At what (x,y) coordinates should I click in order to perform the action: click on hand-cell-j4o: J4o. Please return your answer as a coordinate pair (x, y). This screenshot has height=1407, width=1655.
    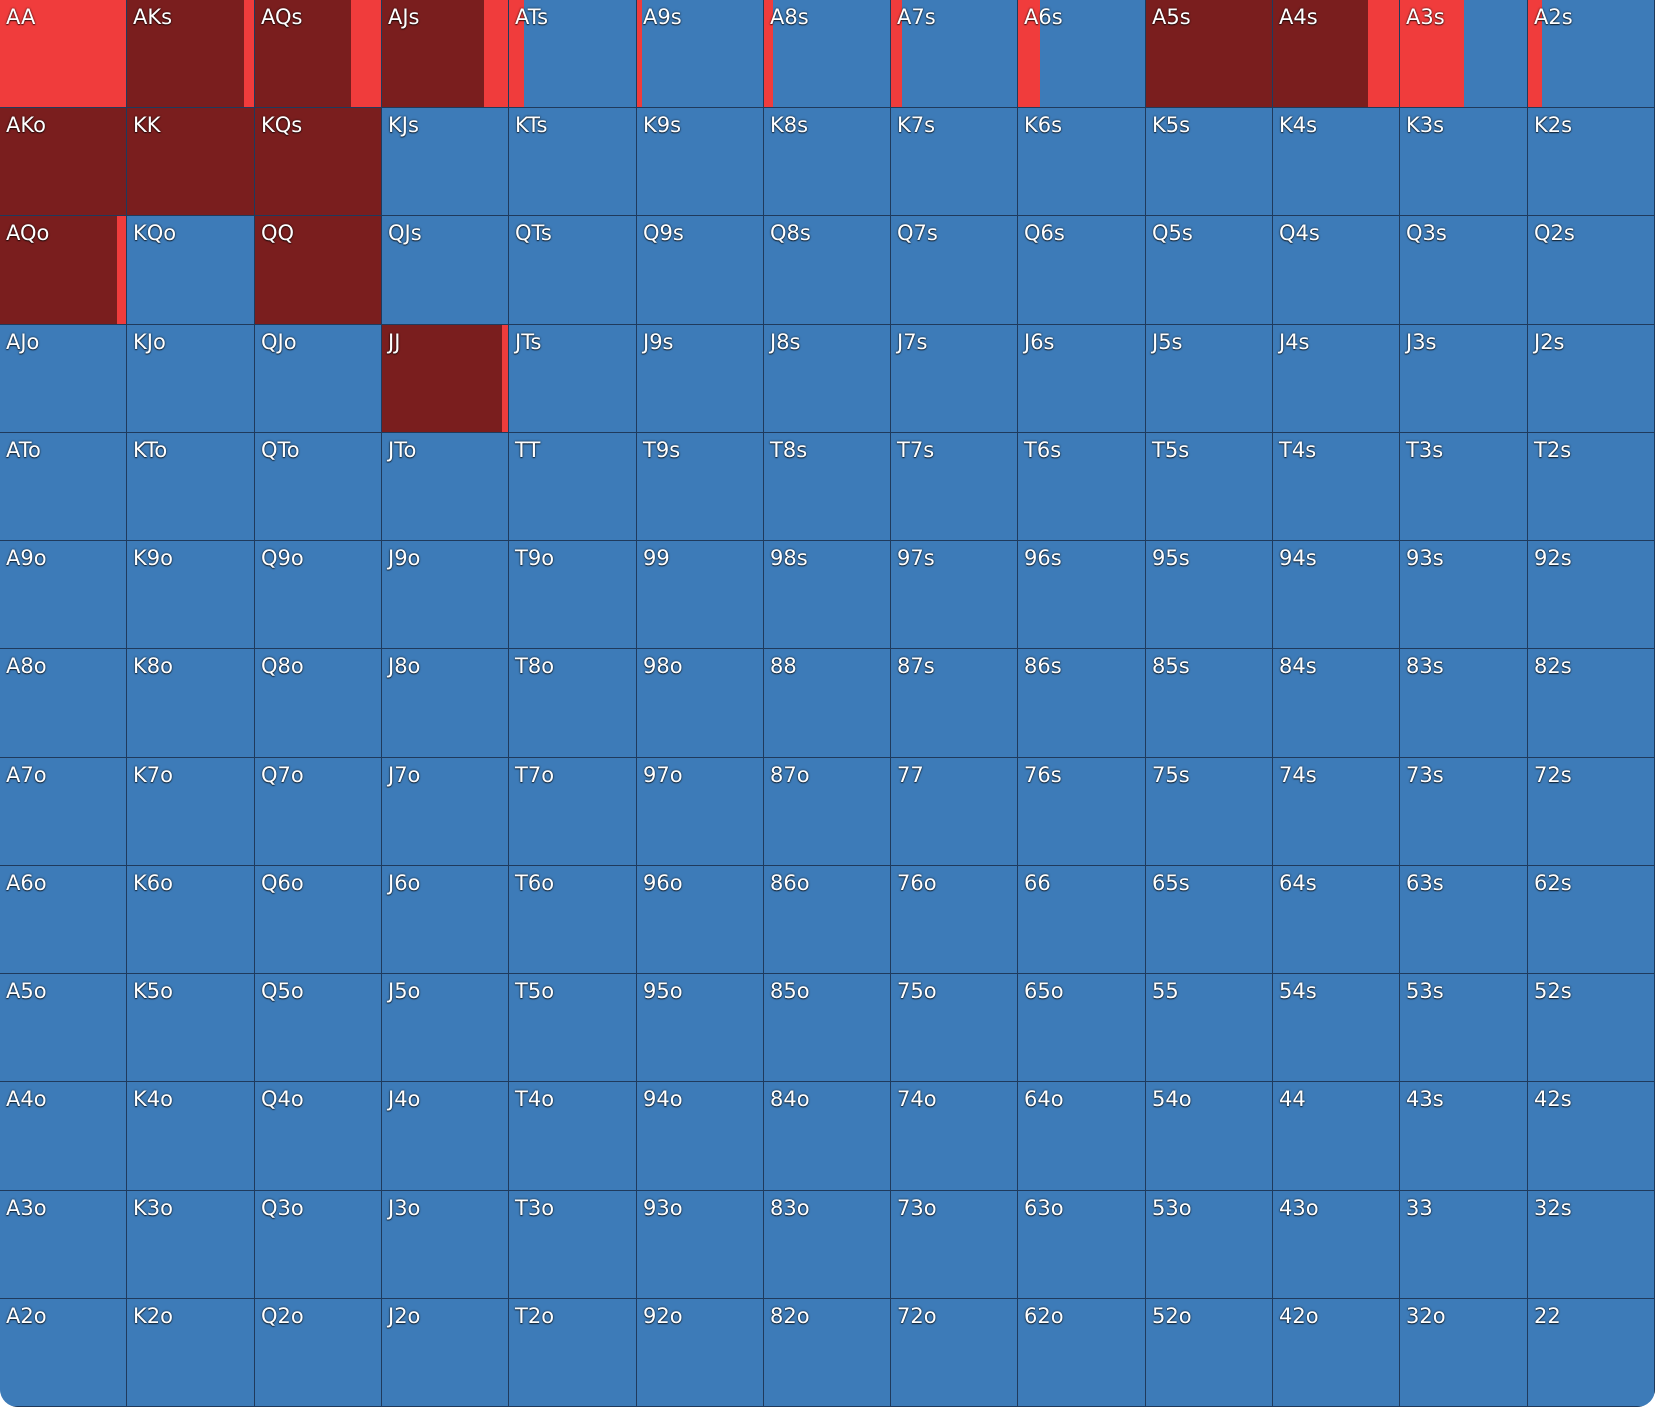
    Looking at the image, I should click on (445, 1136).